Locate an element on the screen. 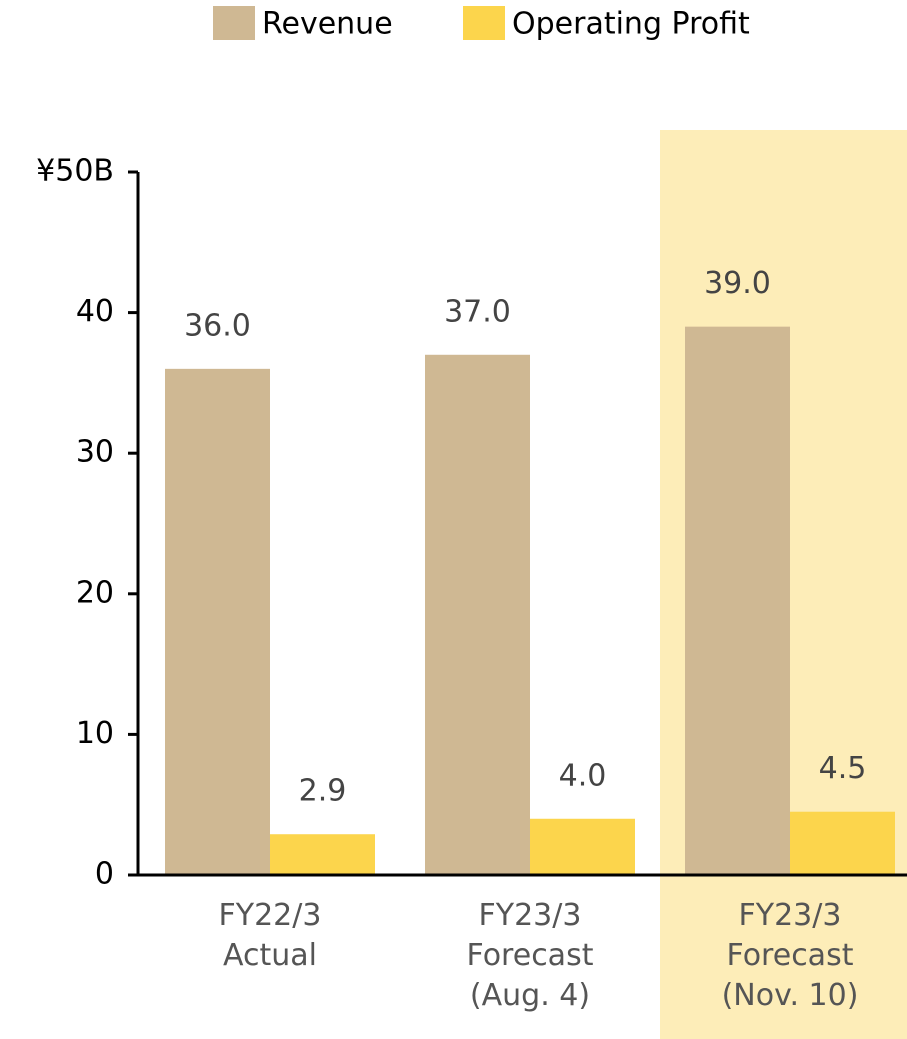 The width and height of the screenshot is (907, 1039). y-tick-label: 20 is located at coordinates (95, 592).